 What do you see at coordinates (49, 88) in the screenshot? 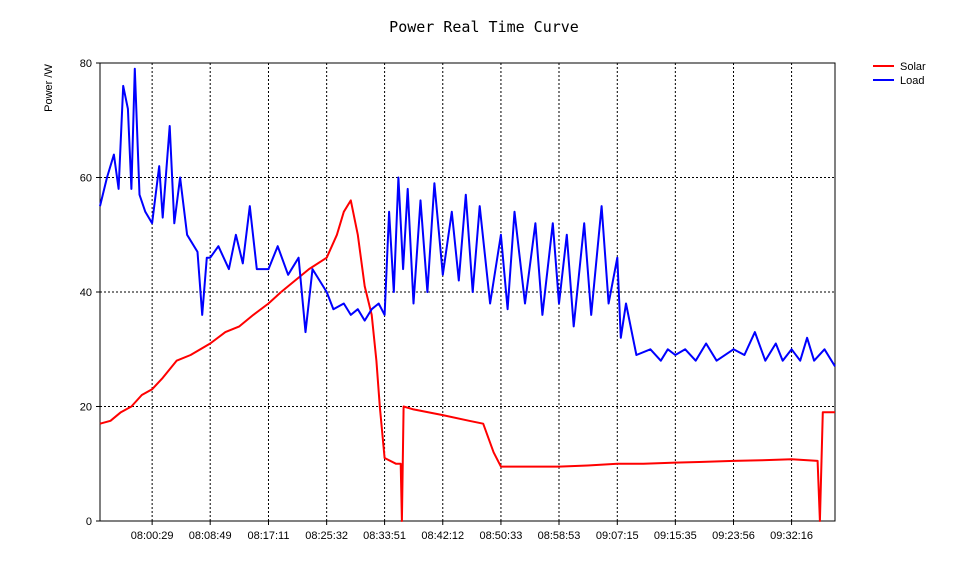
I see `y-axis-label: Power /W` at bounding box center [49, 88].